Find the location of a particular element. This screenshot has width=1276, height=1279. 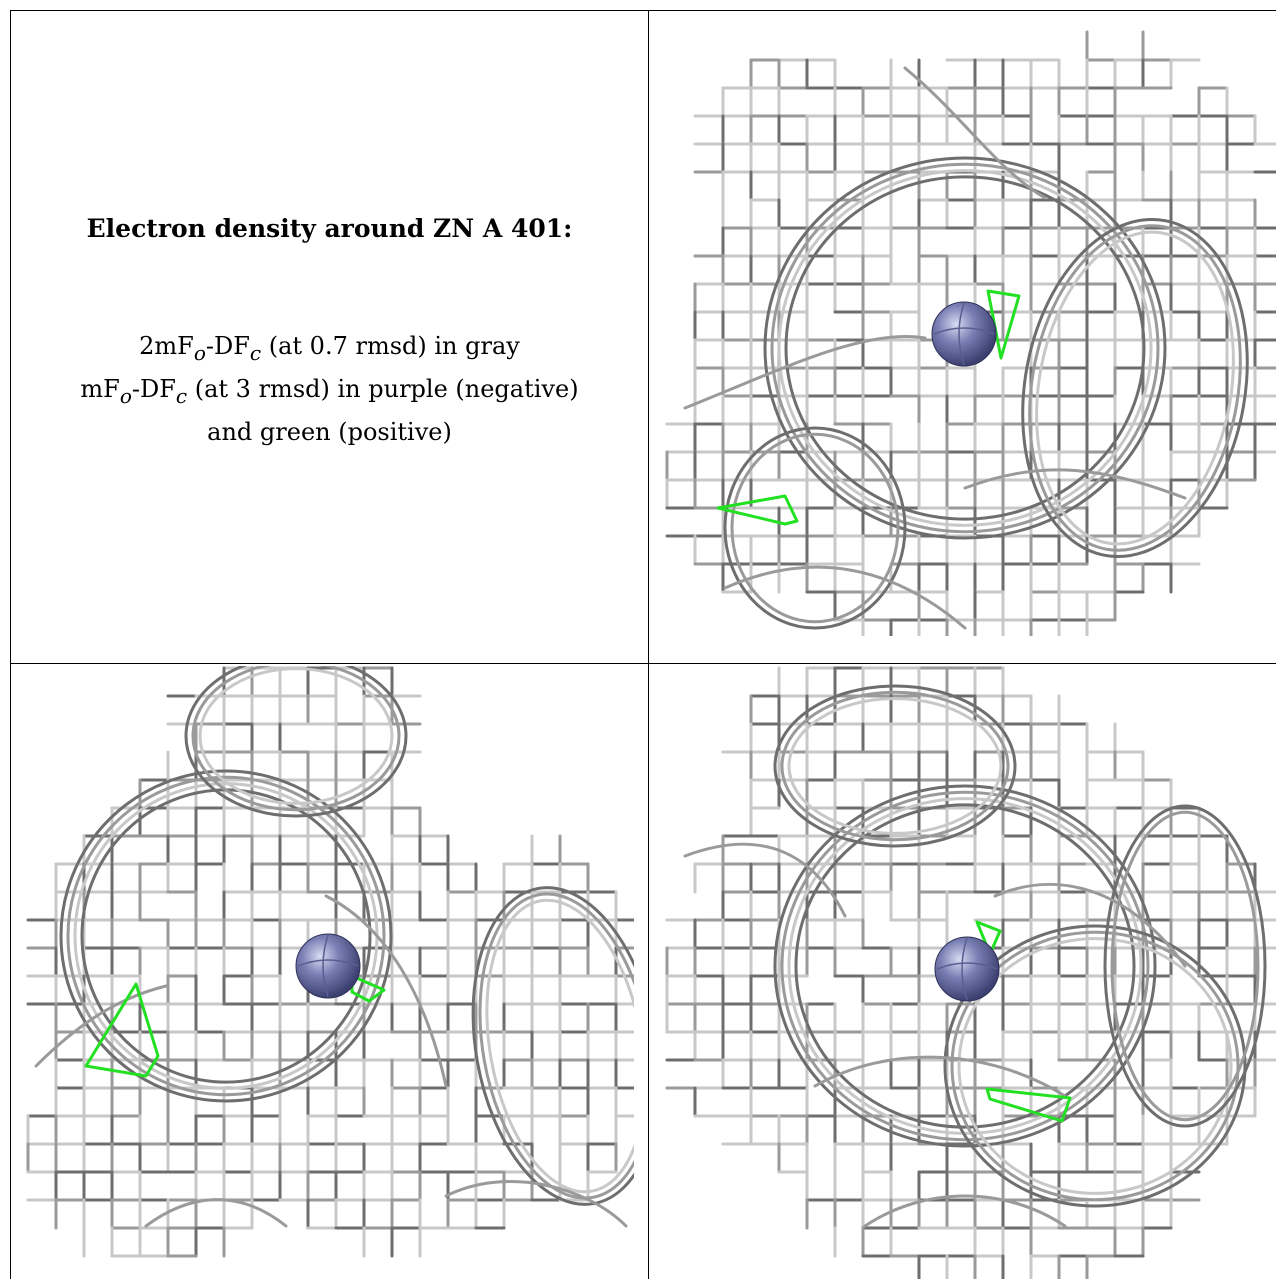

caption-line-mfo-dfc: mFo-DFc (at 3 rmsd) in purple (negative) is located at coordinates (329, 391).